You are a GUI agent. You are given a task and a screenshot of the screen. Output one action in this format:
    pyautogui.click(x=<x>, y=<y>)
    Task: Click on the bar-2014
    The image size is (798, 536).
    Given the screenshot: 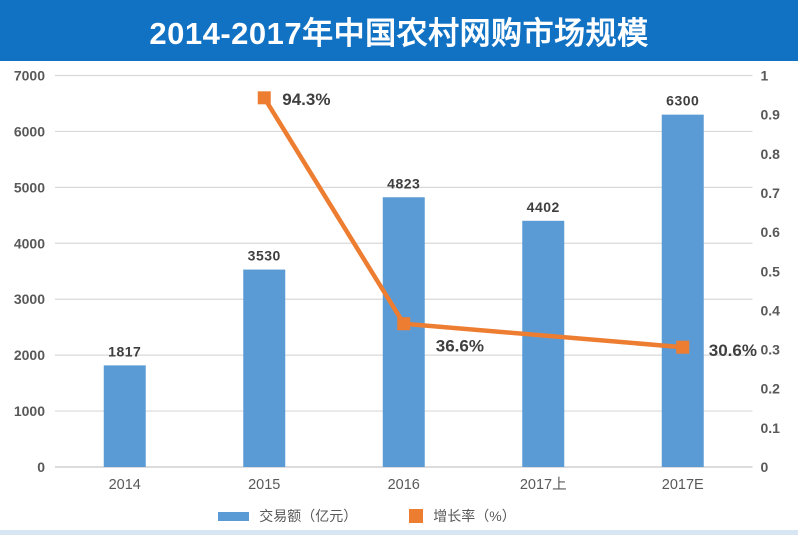 What is the action you would take?
    pyautogui.click(x=124, y=416)
    